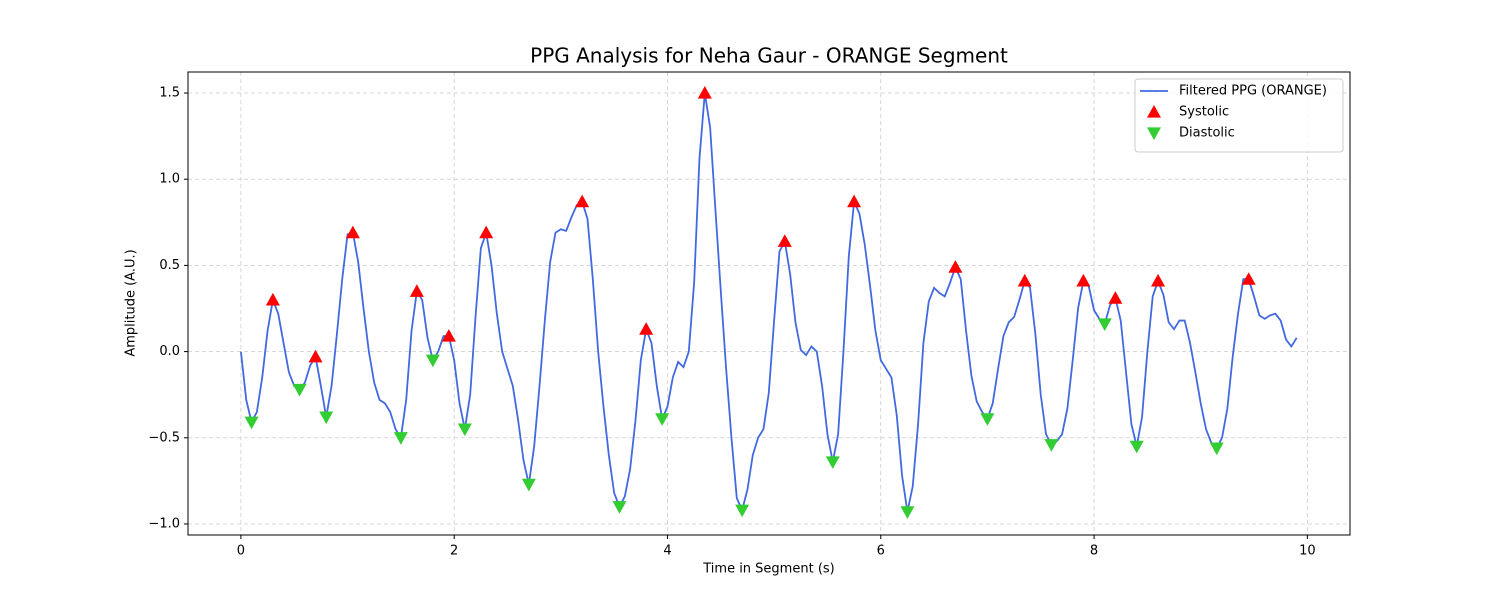 This screenshot has height=600, width=1500. Describe the element at coordinates (1253, 91) in the screenshot. I see `legend-label: Filtered PPG (ORANGE)` at that location.